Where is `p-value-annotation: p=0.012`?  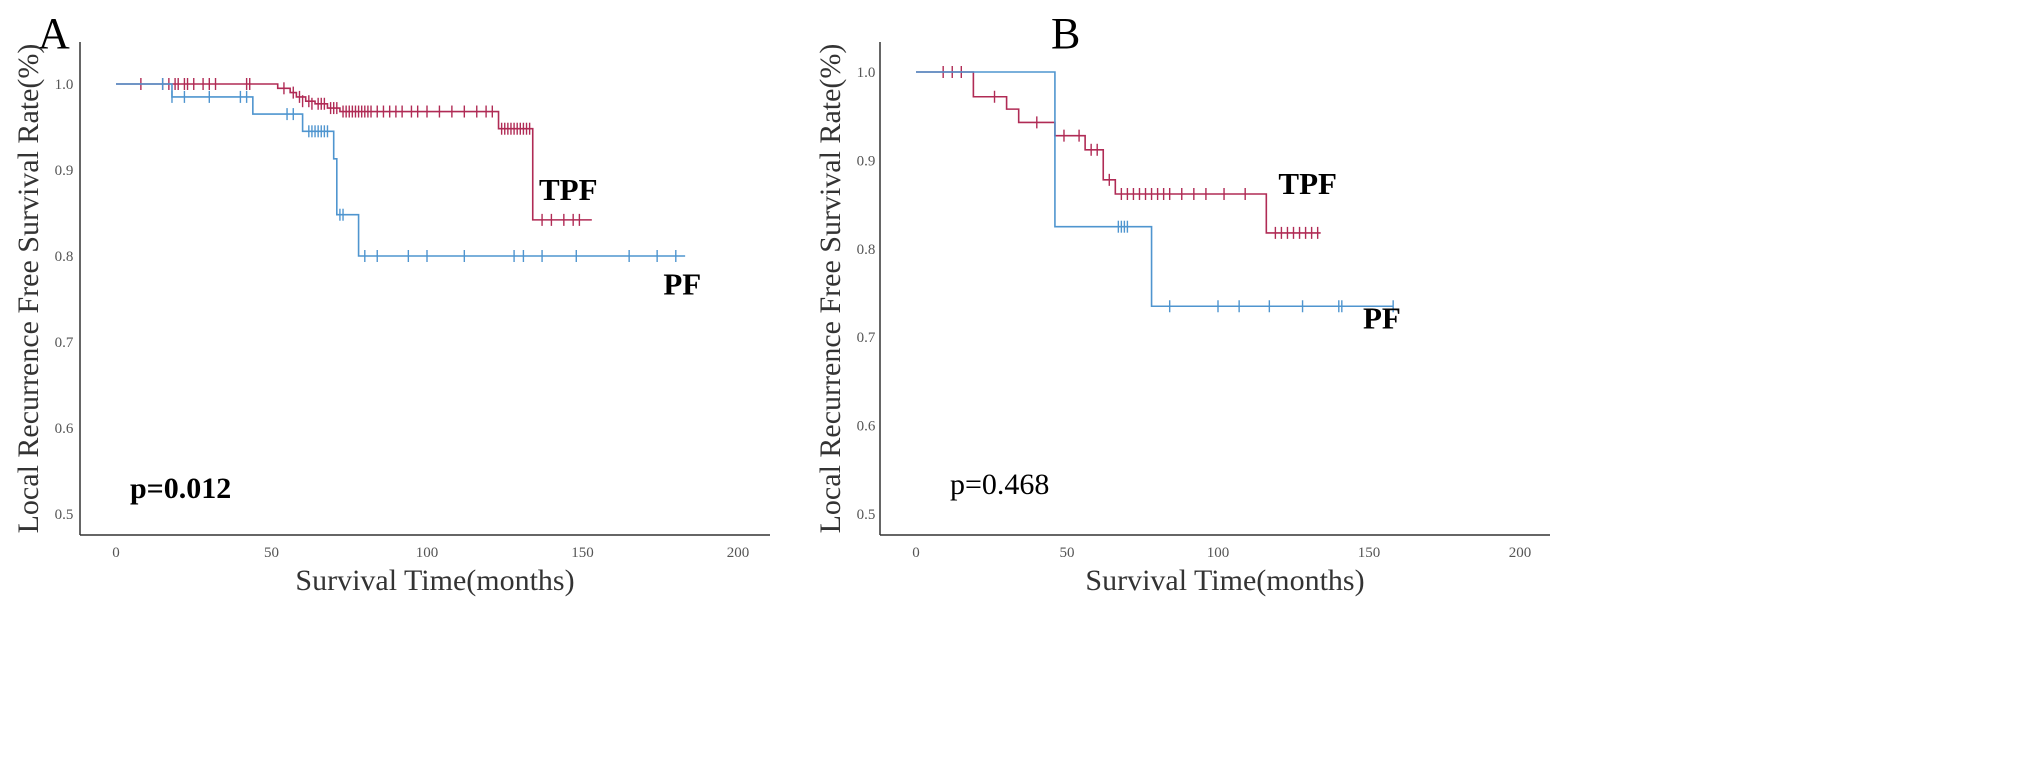 p-value-annotation: p=0.012 is located at coordinates (180, 488).